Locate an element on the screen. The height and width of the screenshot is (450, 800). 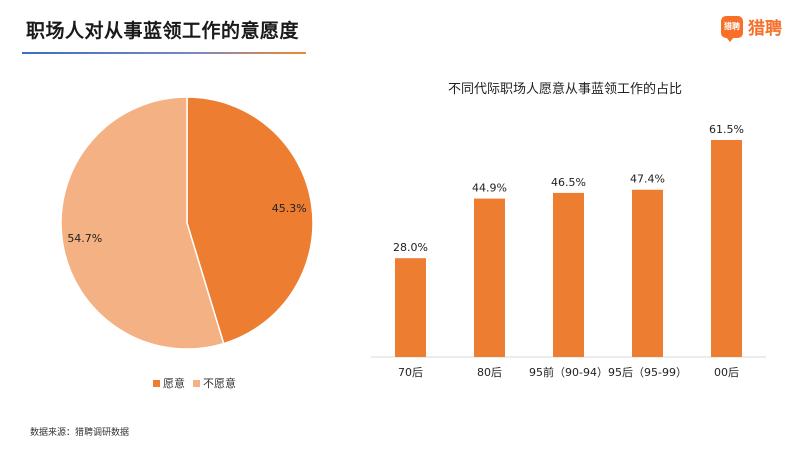
x-tick-label: 95后（95-99） is located at coordinates (647, 372).